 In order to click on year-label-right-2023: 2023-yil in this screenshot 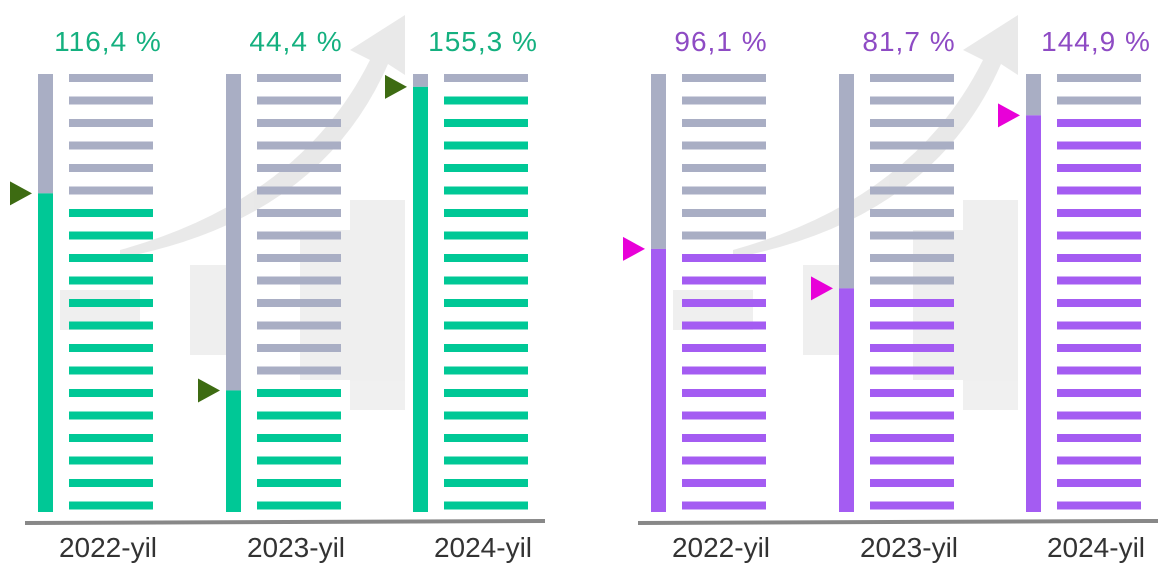, I will do `click(909, 547)`.